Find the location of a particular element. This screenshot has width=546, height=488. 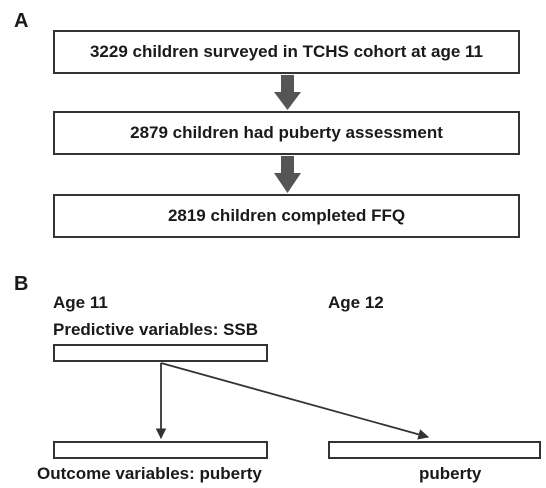

outcome-variables-label: Outcome variables: puberty is located at coordinates (149, 473).